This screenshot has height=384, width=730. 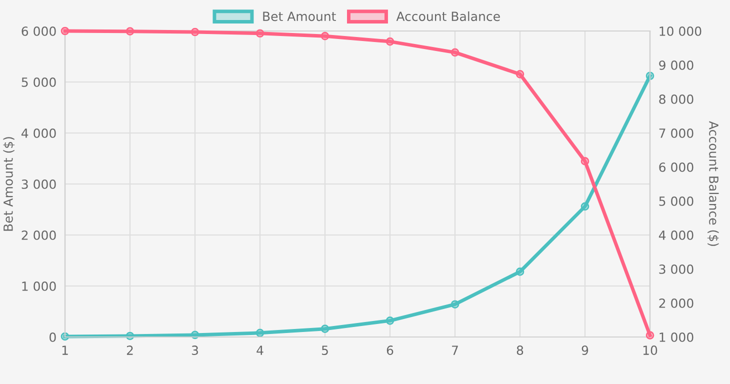 What do you see at coordinates (129, 350) in the screenshot?
I see `x-tick-label: 2` at bounding box center [129, 350].